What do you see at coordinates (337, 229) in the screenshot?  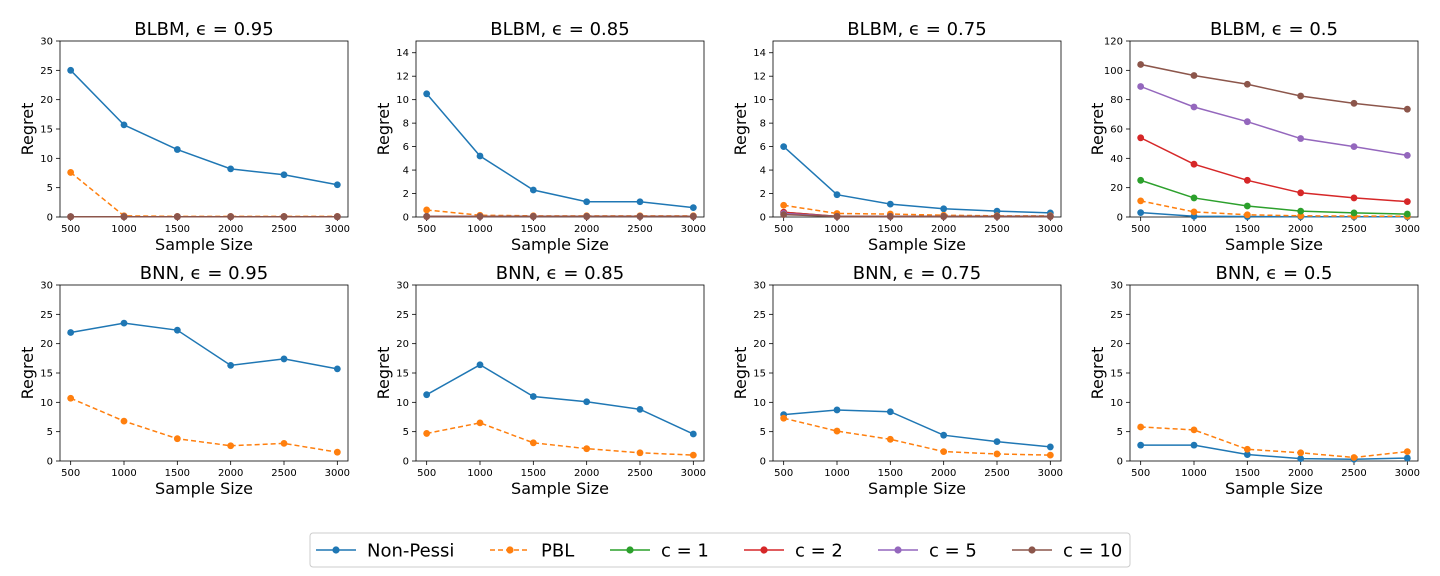 I see `x-tick-label: 3000` at bounding box center [337, 229].